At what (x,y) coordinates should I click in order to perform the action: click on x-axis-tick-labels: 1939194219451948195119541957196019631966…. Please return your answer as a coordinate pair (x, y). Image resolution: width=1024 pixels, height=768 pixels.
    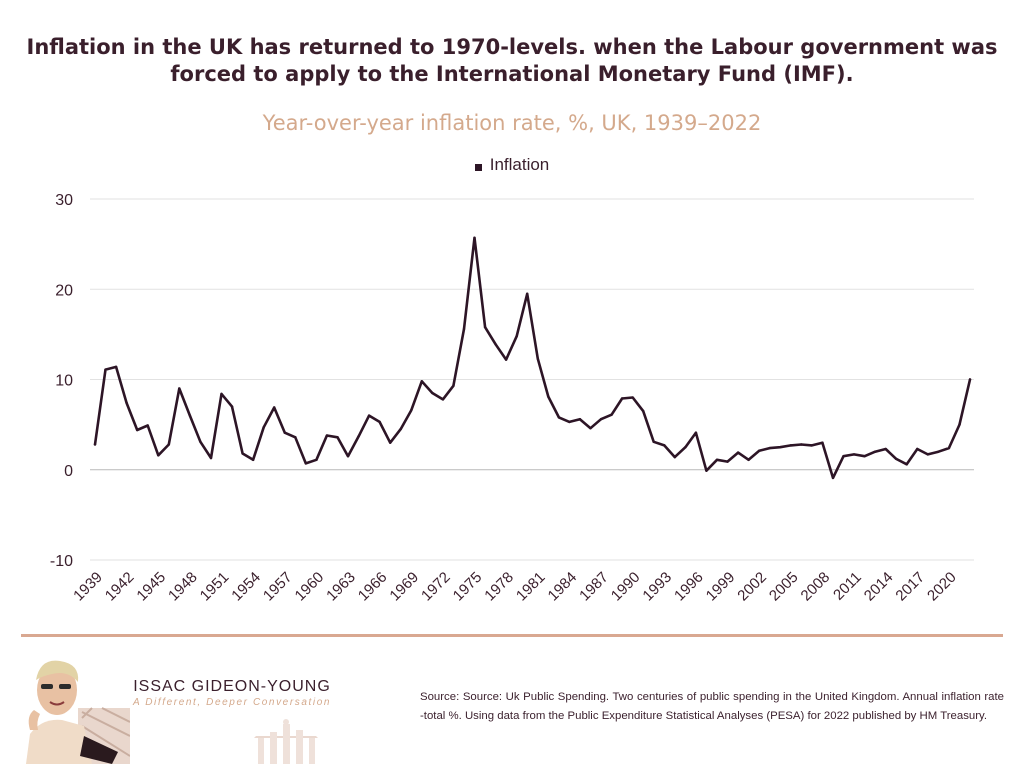
    Looking at the image, I should click on (515, 587).